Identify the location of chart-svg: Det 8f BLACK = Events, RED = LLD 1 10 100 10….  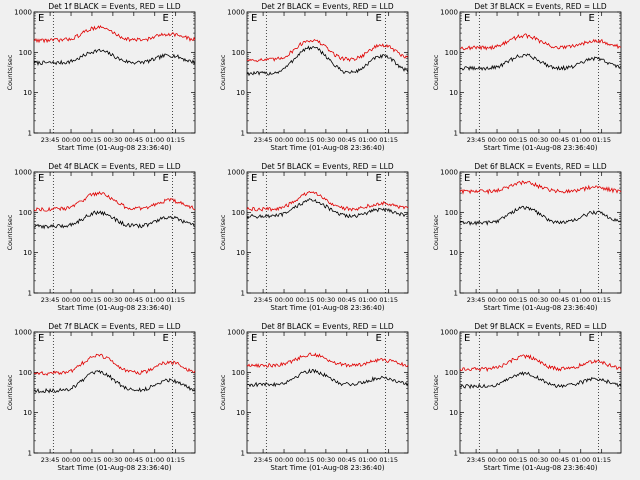
(314, 397).